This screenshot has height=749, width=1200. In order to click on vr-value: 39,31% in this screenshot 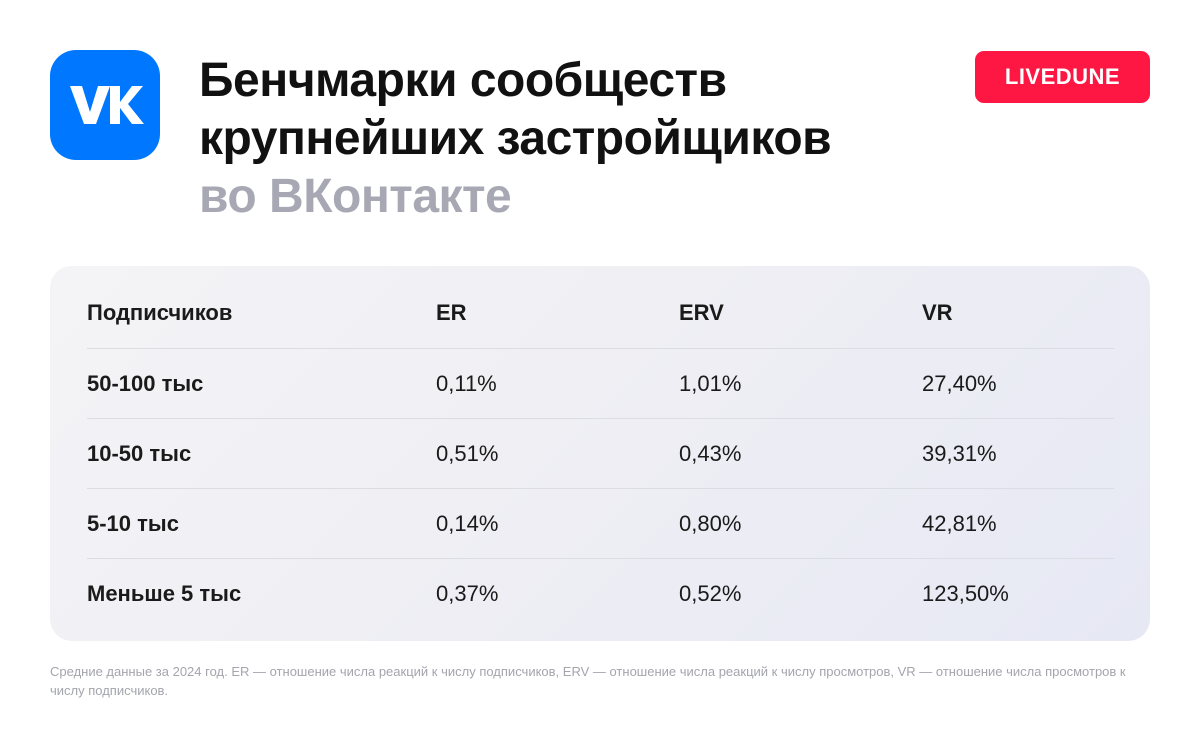, I will do `click(959, 453)`.